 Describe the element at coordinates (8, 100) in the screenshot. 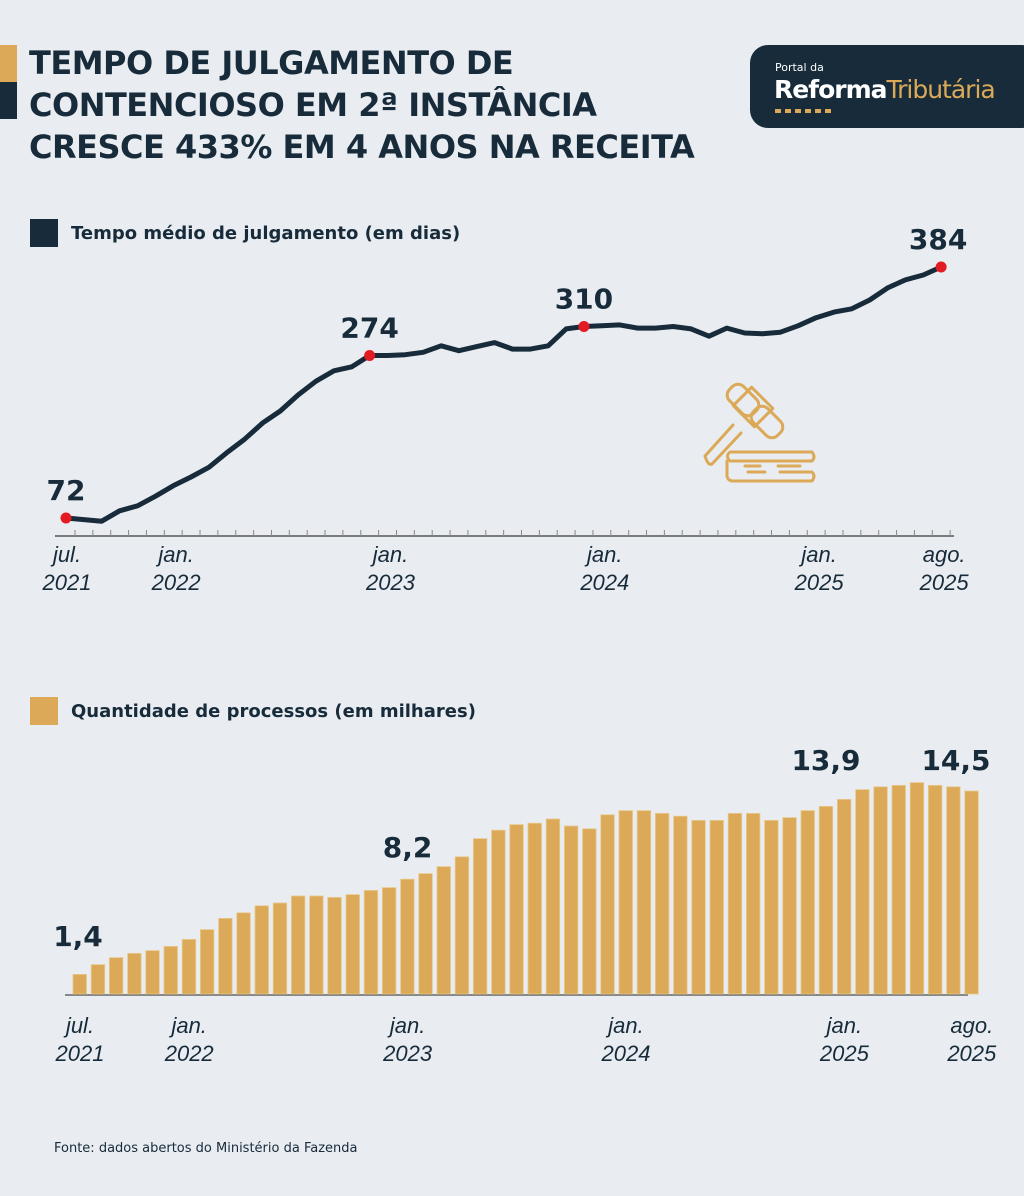

I see `accent-bar-navy` at that location.